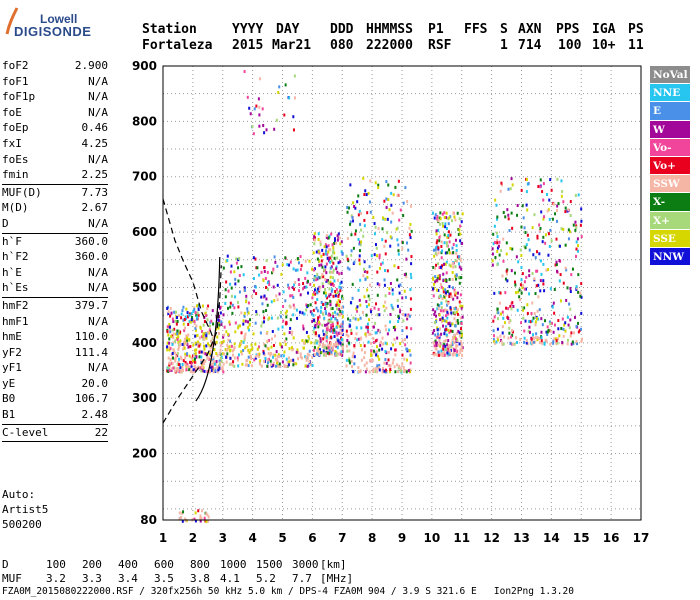 The image size is (700, 600). What do you see at coordinates (55, 193) in the screenshot?
I see `param-row: MUF(D) 7.73` at bounding box center [55, 193].